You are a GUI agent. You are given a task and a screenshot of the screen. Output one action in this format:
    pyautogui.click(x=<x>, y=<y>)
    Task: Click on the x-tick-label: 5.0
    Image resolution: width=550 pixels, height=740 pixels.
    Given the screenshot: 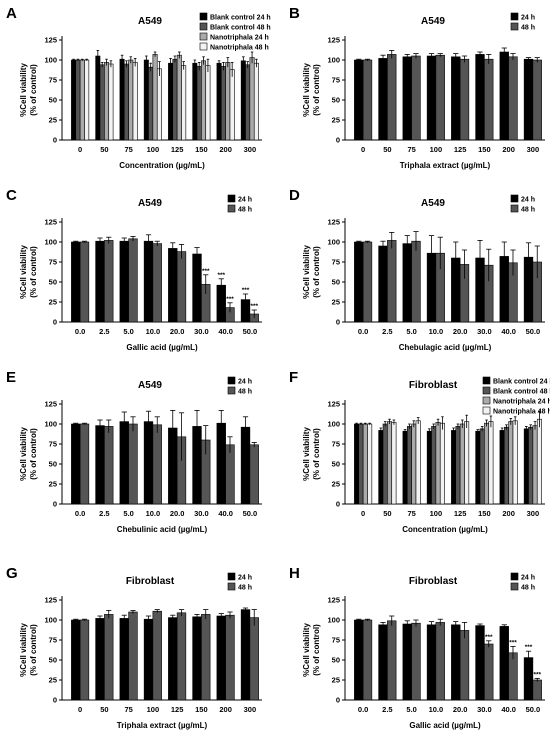 What is the action you would take?
    pyautogui.click(x=128, y=513)
    